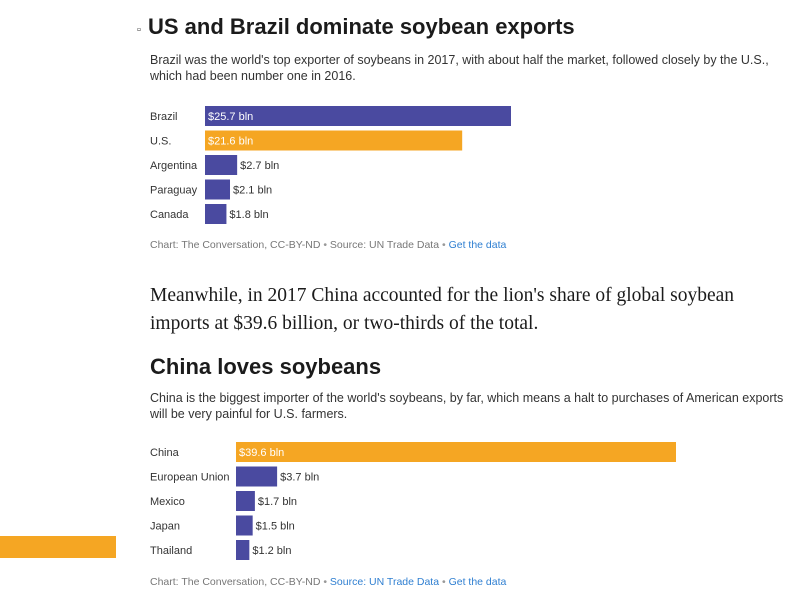  I want to click on value-label: $39.6 bln, so click(261, 453).